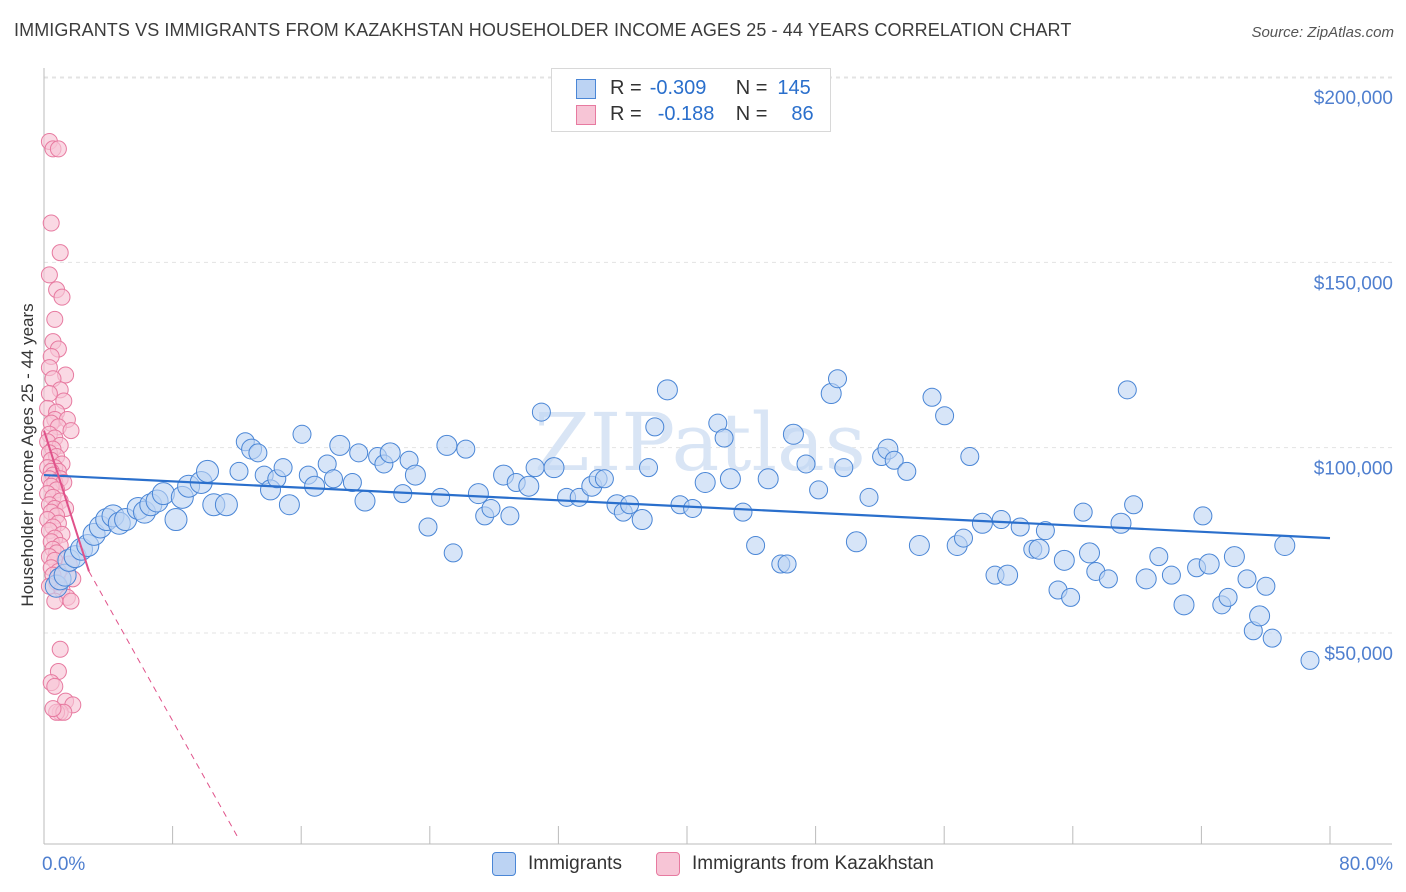 This screenshot has width=1406, height=892. Describe the element at coordinates (686, 114) in the screenshot. I see `legend-r-value: -0.188` at that location.